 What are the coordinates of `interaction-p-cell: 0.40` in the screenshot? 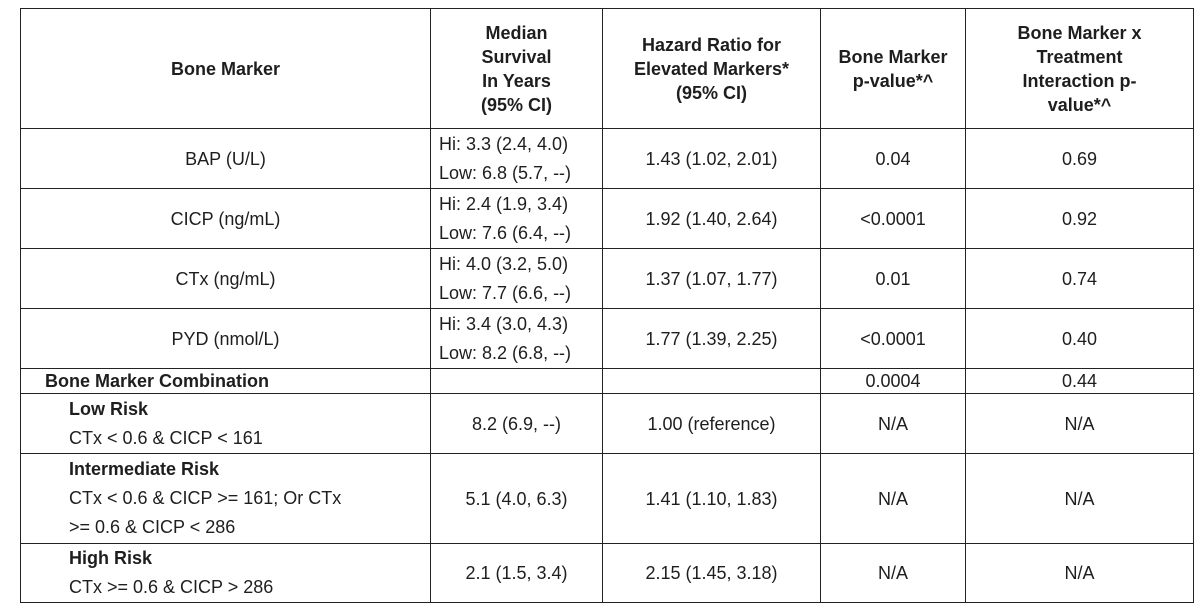 It's located at (1079, 338).